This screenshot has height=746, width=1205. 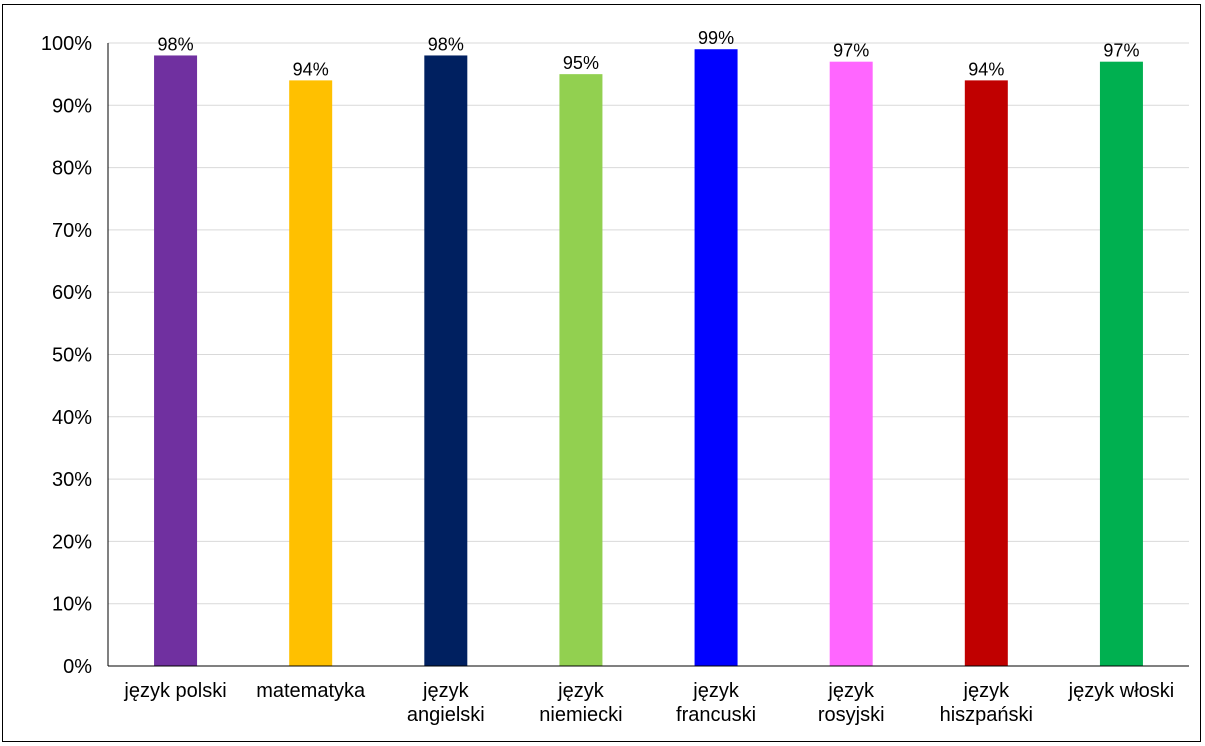 I want to click on y-tick-label: 40%, so click(x=72, y=418).